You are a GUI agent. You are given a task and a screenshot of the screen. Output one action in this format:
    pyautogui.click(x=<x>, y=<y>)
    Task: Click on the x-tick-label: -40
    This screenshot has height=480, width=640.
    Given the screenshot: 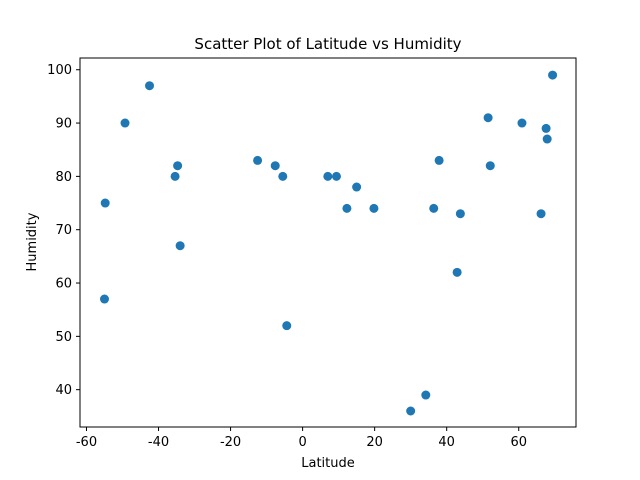 What is the action you would take?
    pyautogui.click(x=158, y=442)
    